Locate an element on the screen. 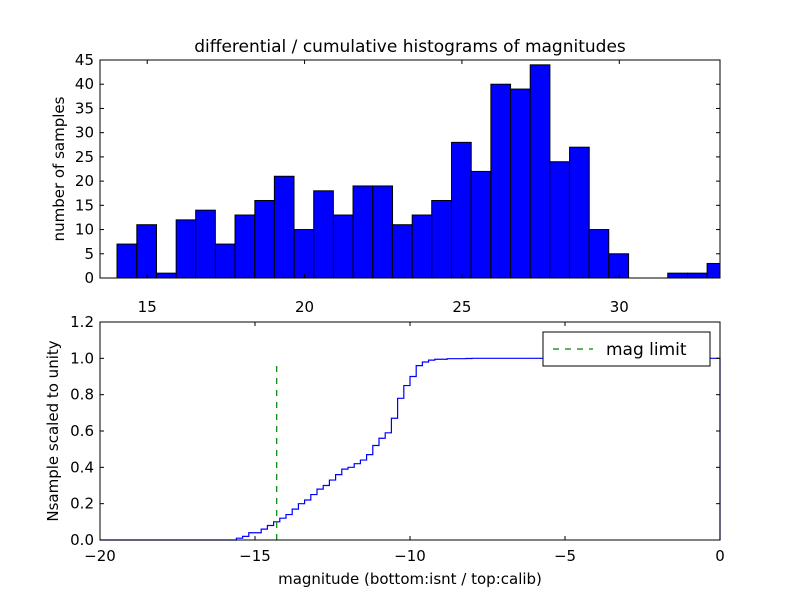 Image resolution: width=800 pixels, height=600 pixels. histogram-y-tick-label: 30 is located at coordinates (84, 133).